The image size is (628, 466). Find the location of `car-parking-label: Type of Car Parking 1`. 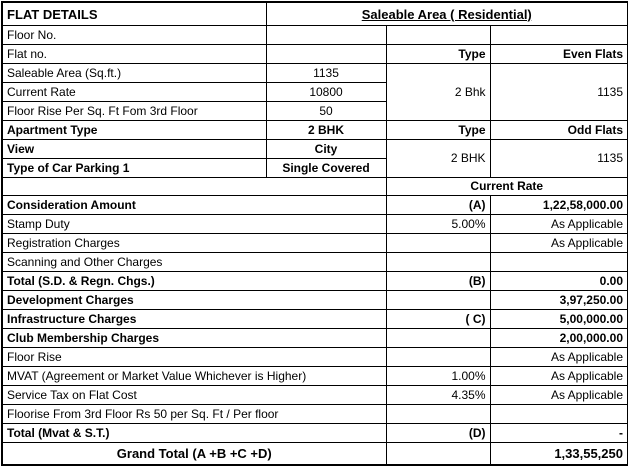

car-parking-label: Type of Car Parking 1 is located at coordinates (134, 168).